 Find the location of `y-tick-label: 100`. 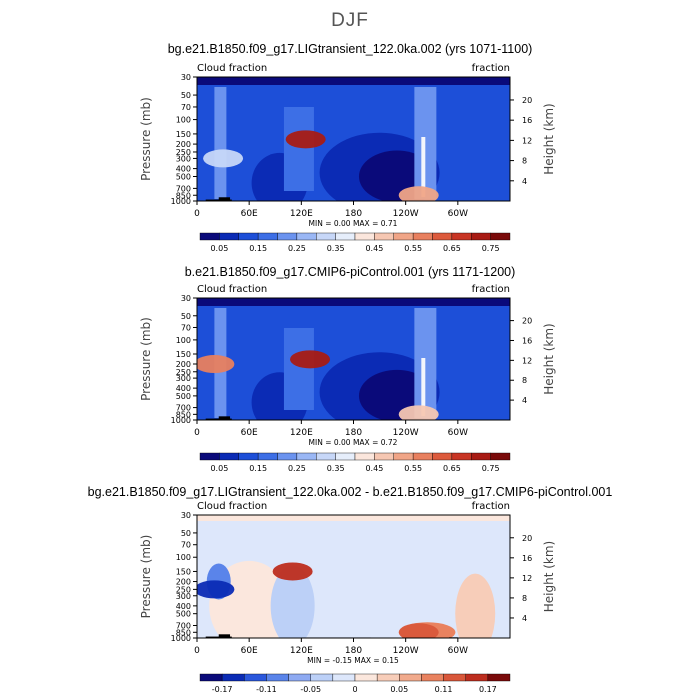

y-tick-label: 100 is located at coordinates (183, 340).